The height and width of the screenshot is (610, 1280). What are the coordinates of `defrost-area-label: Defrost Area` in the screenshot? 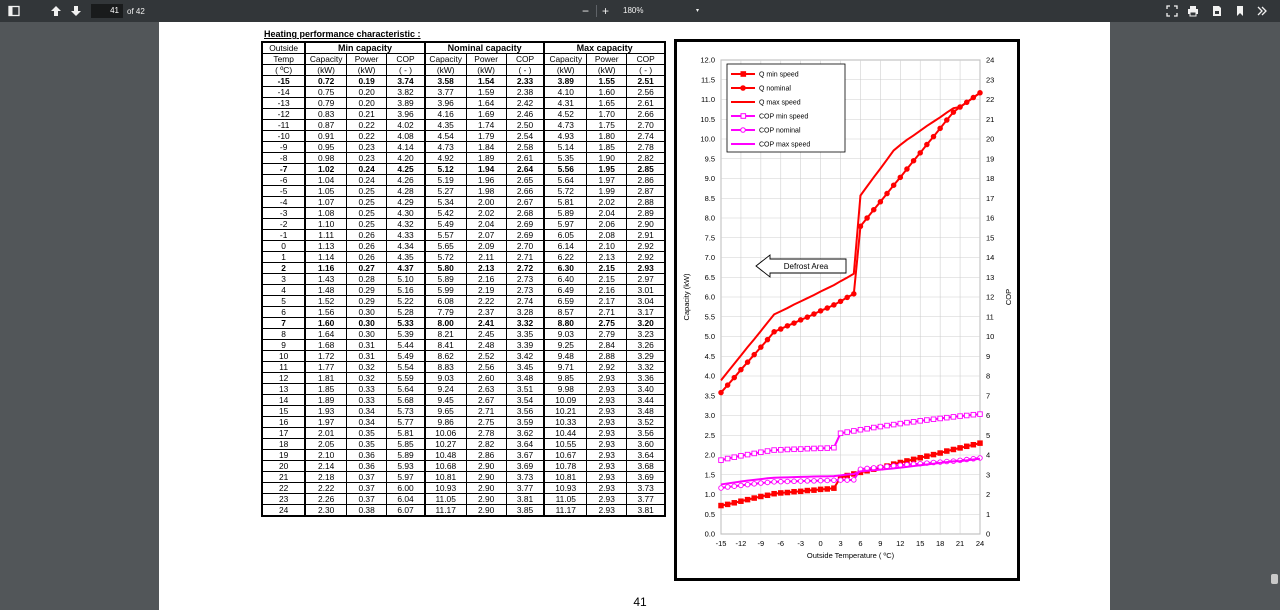 It's located at (806, 266).